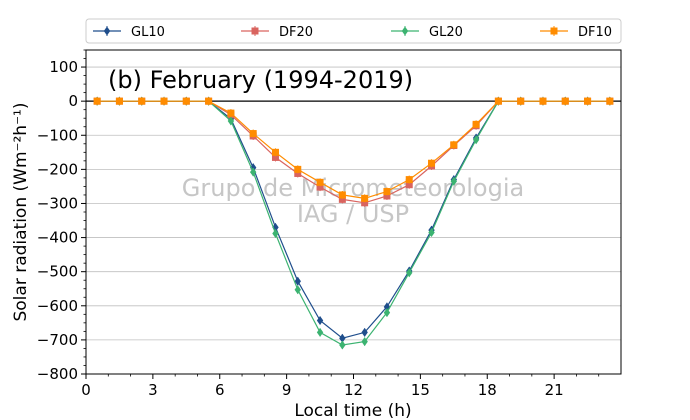 The image size is (690, 420). Describe the element at coordinates (57, 340) in the screenshot. I see `y-tick-label: −700` at that location.